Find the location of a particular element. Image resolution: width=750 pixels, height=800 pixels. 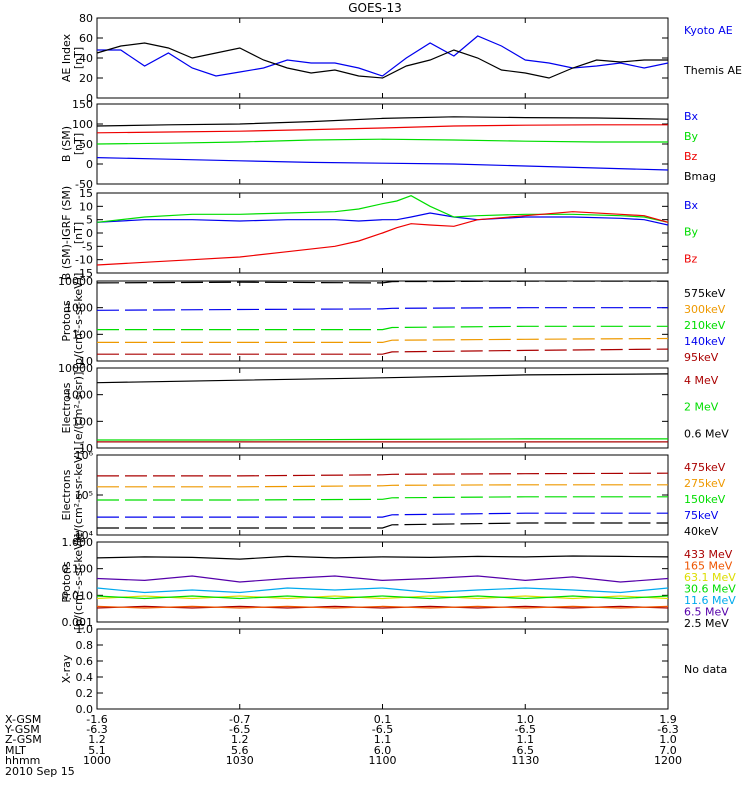

y-tick-label: 80 is located at coordinates (86, 18).